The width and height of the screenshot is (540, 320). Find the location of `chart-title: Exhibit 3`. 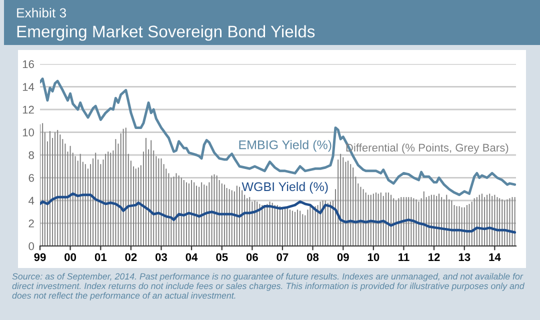

chart-title: Exhibit 3 is located at coordinates (41, 13).